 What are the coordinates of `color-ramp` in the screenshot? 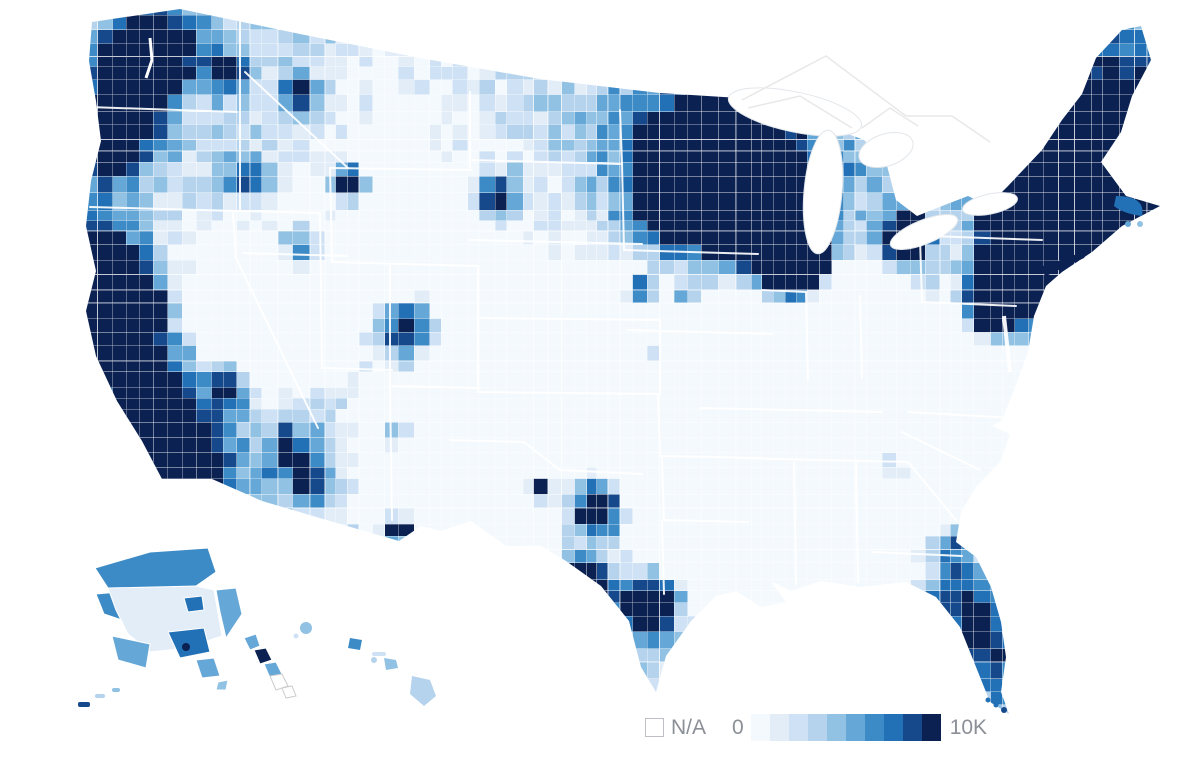 It's located at (845, 727).